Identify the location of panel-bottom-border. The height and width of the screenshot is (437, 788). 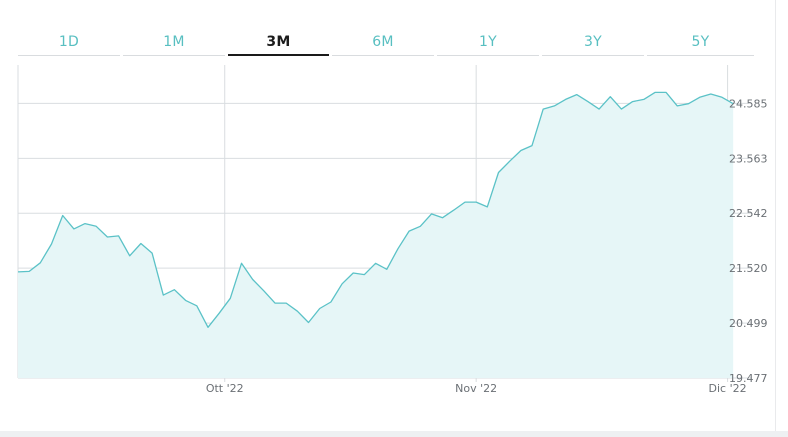
(394, 434).